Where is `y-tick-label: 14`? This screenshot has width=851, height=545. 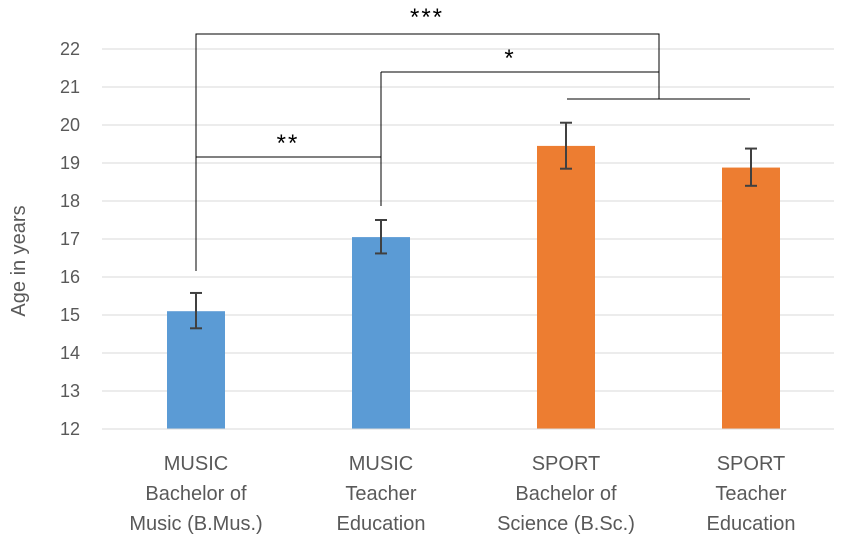 y-tick-label: 14 is located at coordinates (70, 353).